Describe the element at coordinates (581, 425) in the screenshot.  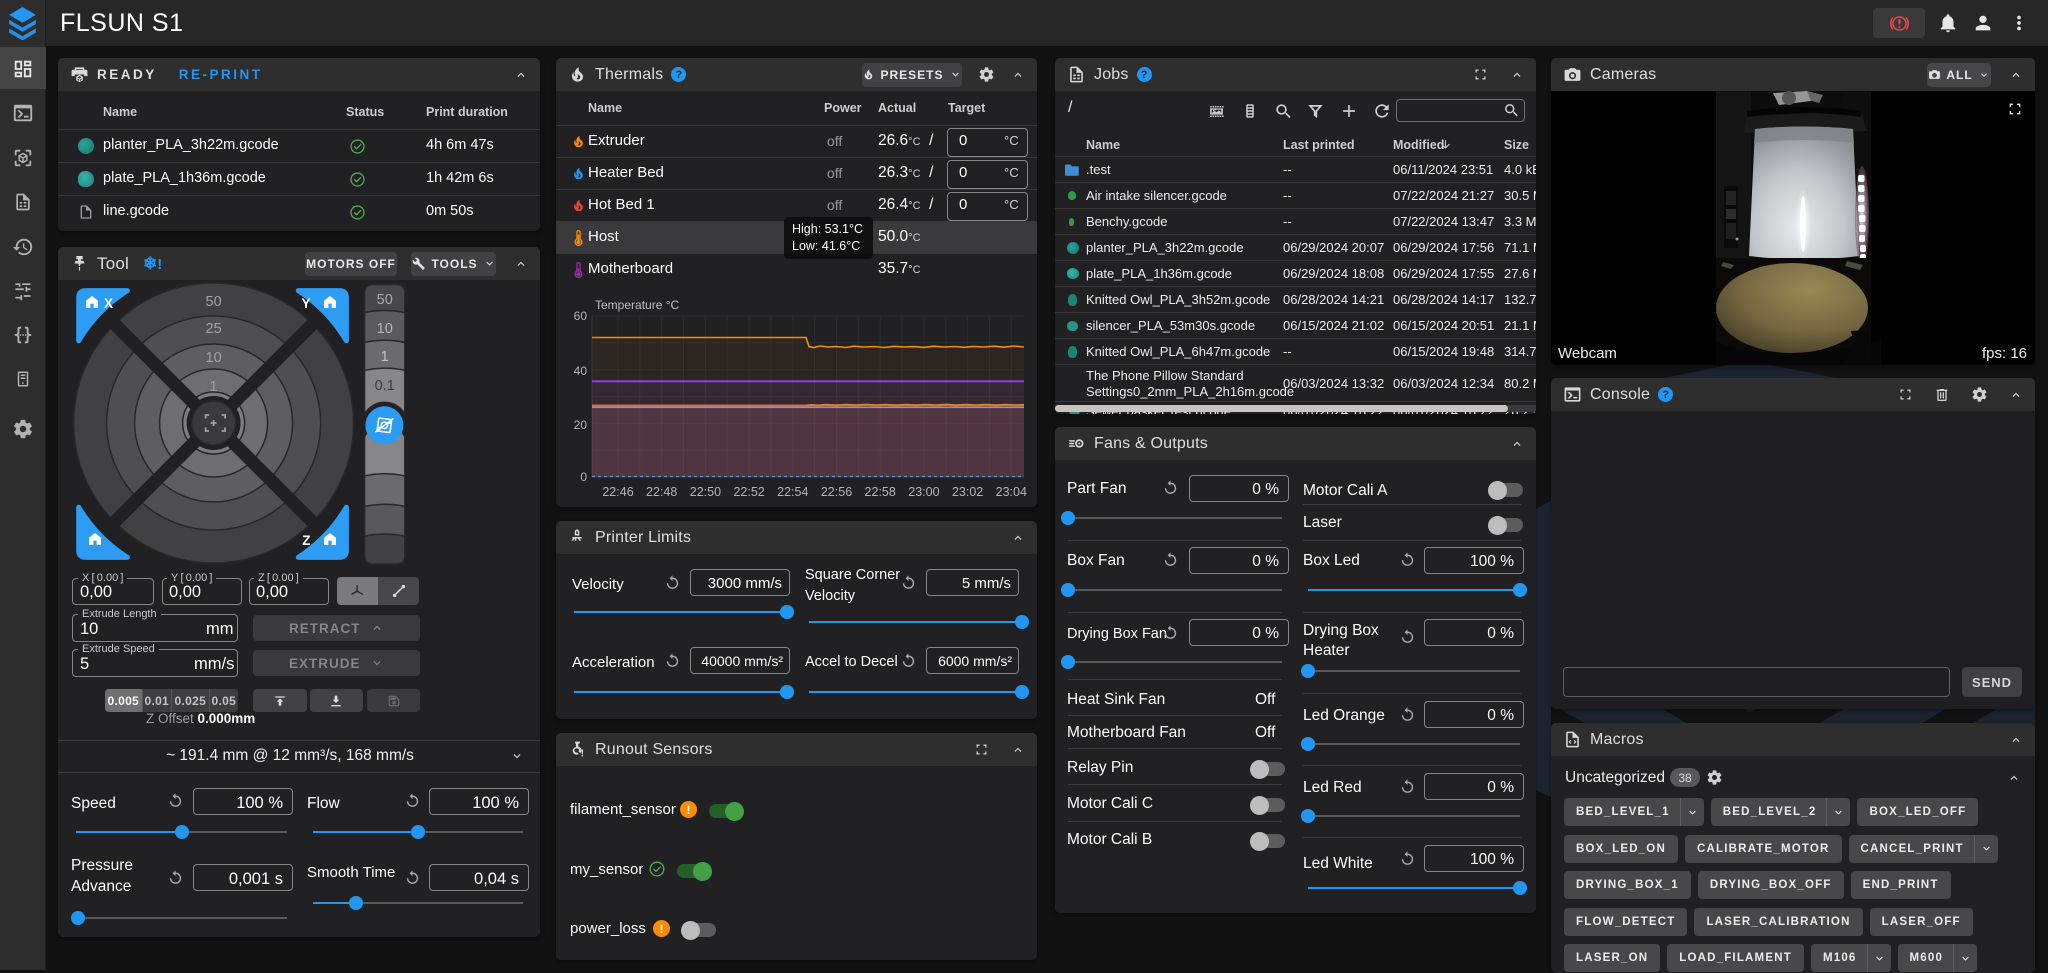
I see `svg-text: 20` at that location.